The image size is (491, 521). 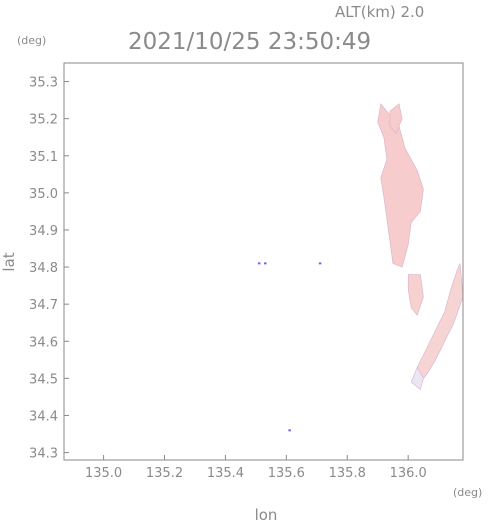 What do you see at coordinates (408, 473) in the screenshot?
I see `x-tick-label: 136.0` at bounding box center [408, 473].